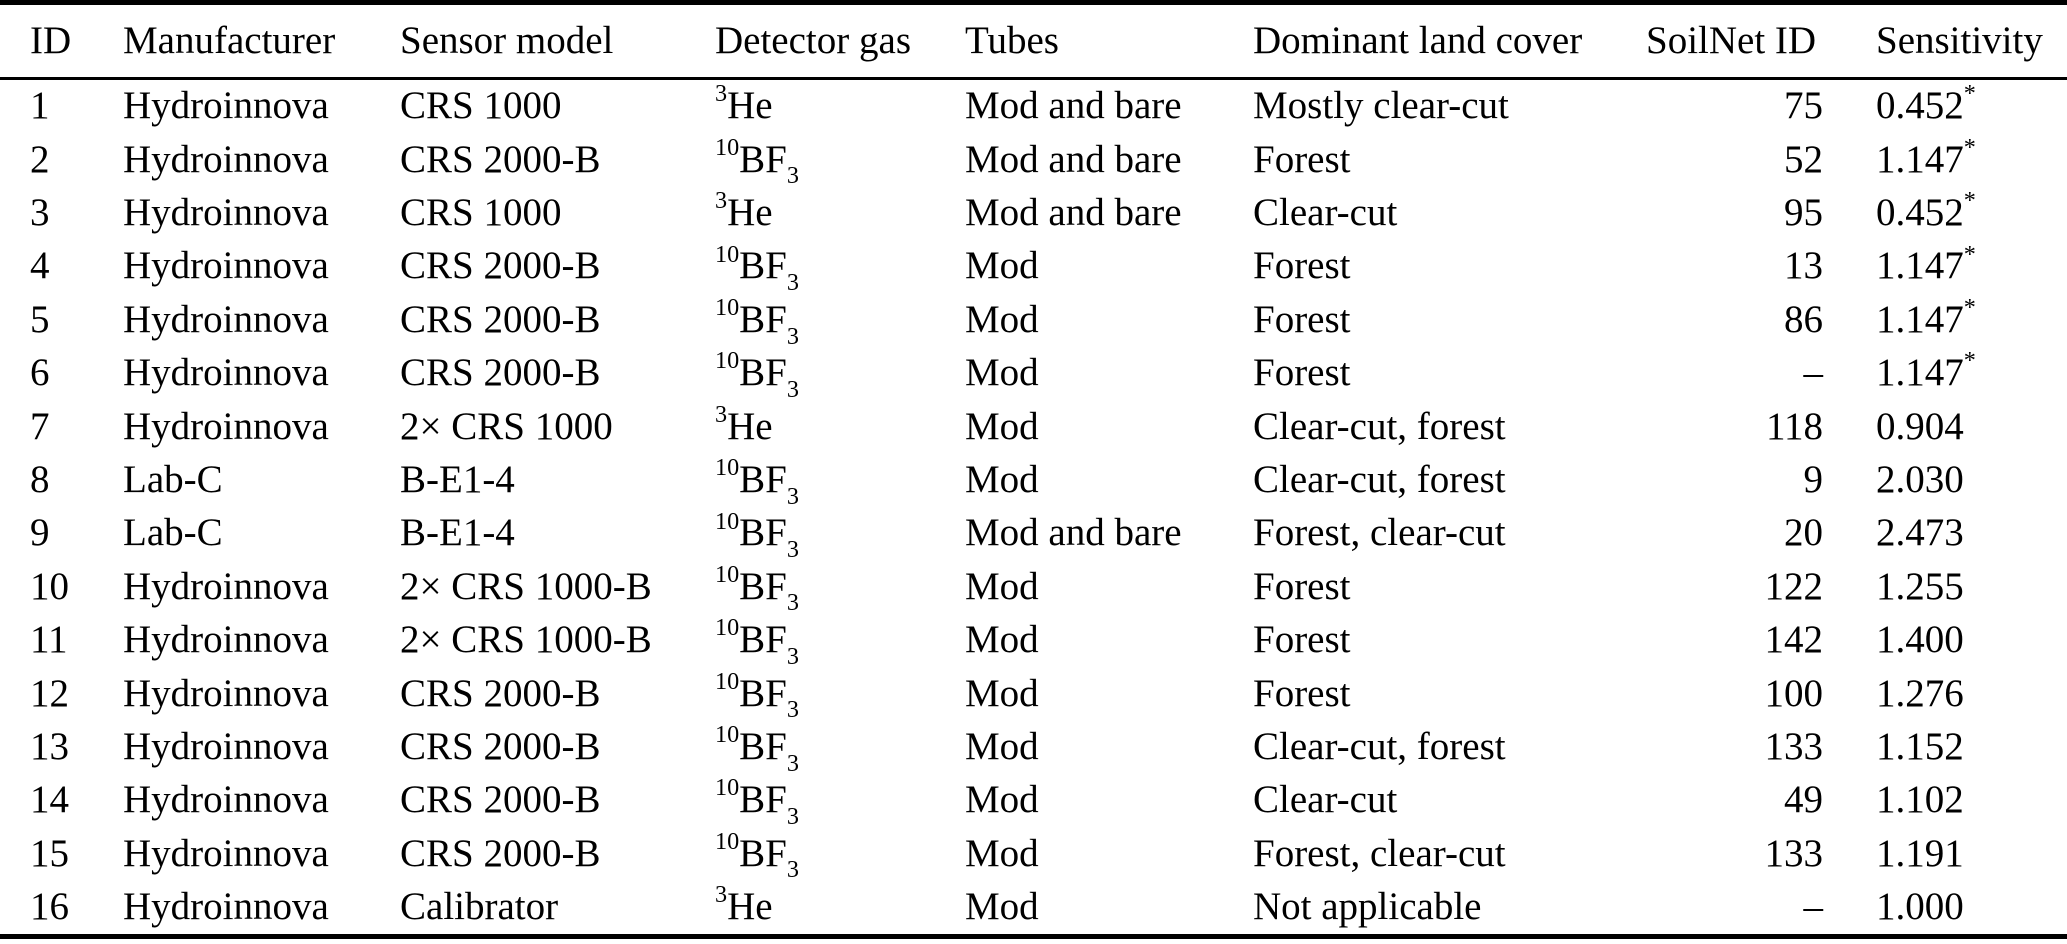 Image resolution: width=2067 pixels, height=944 pixels. Describe the element at coordinates (1381, 106) in the screenshot. I see `cell-land-cover: Mostly clear-cut` at that location.